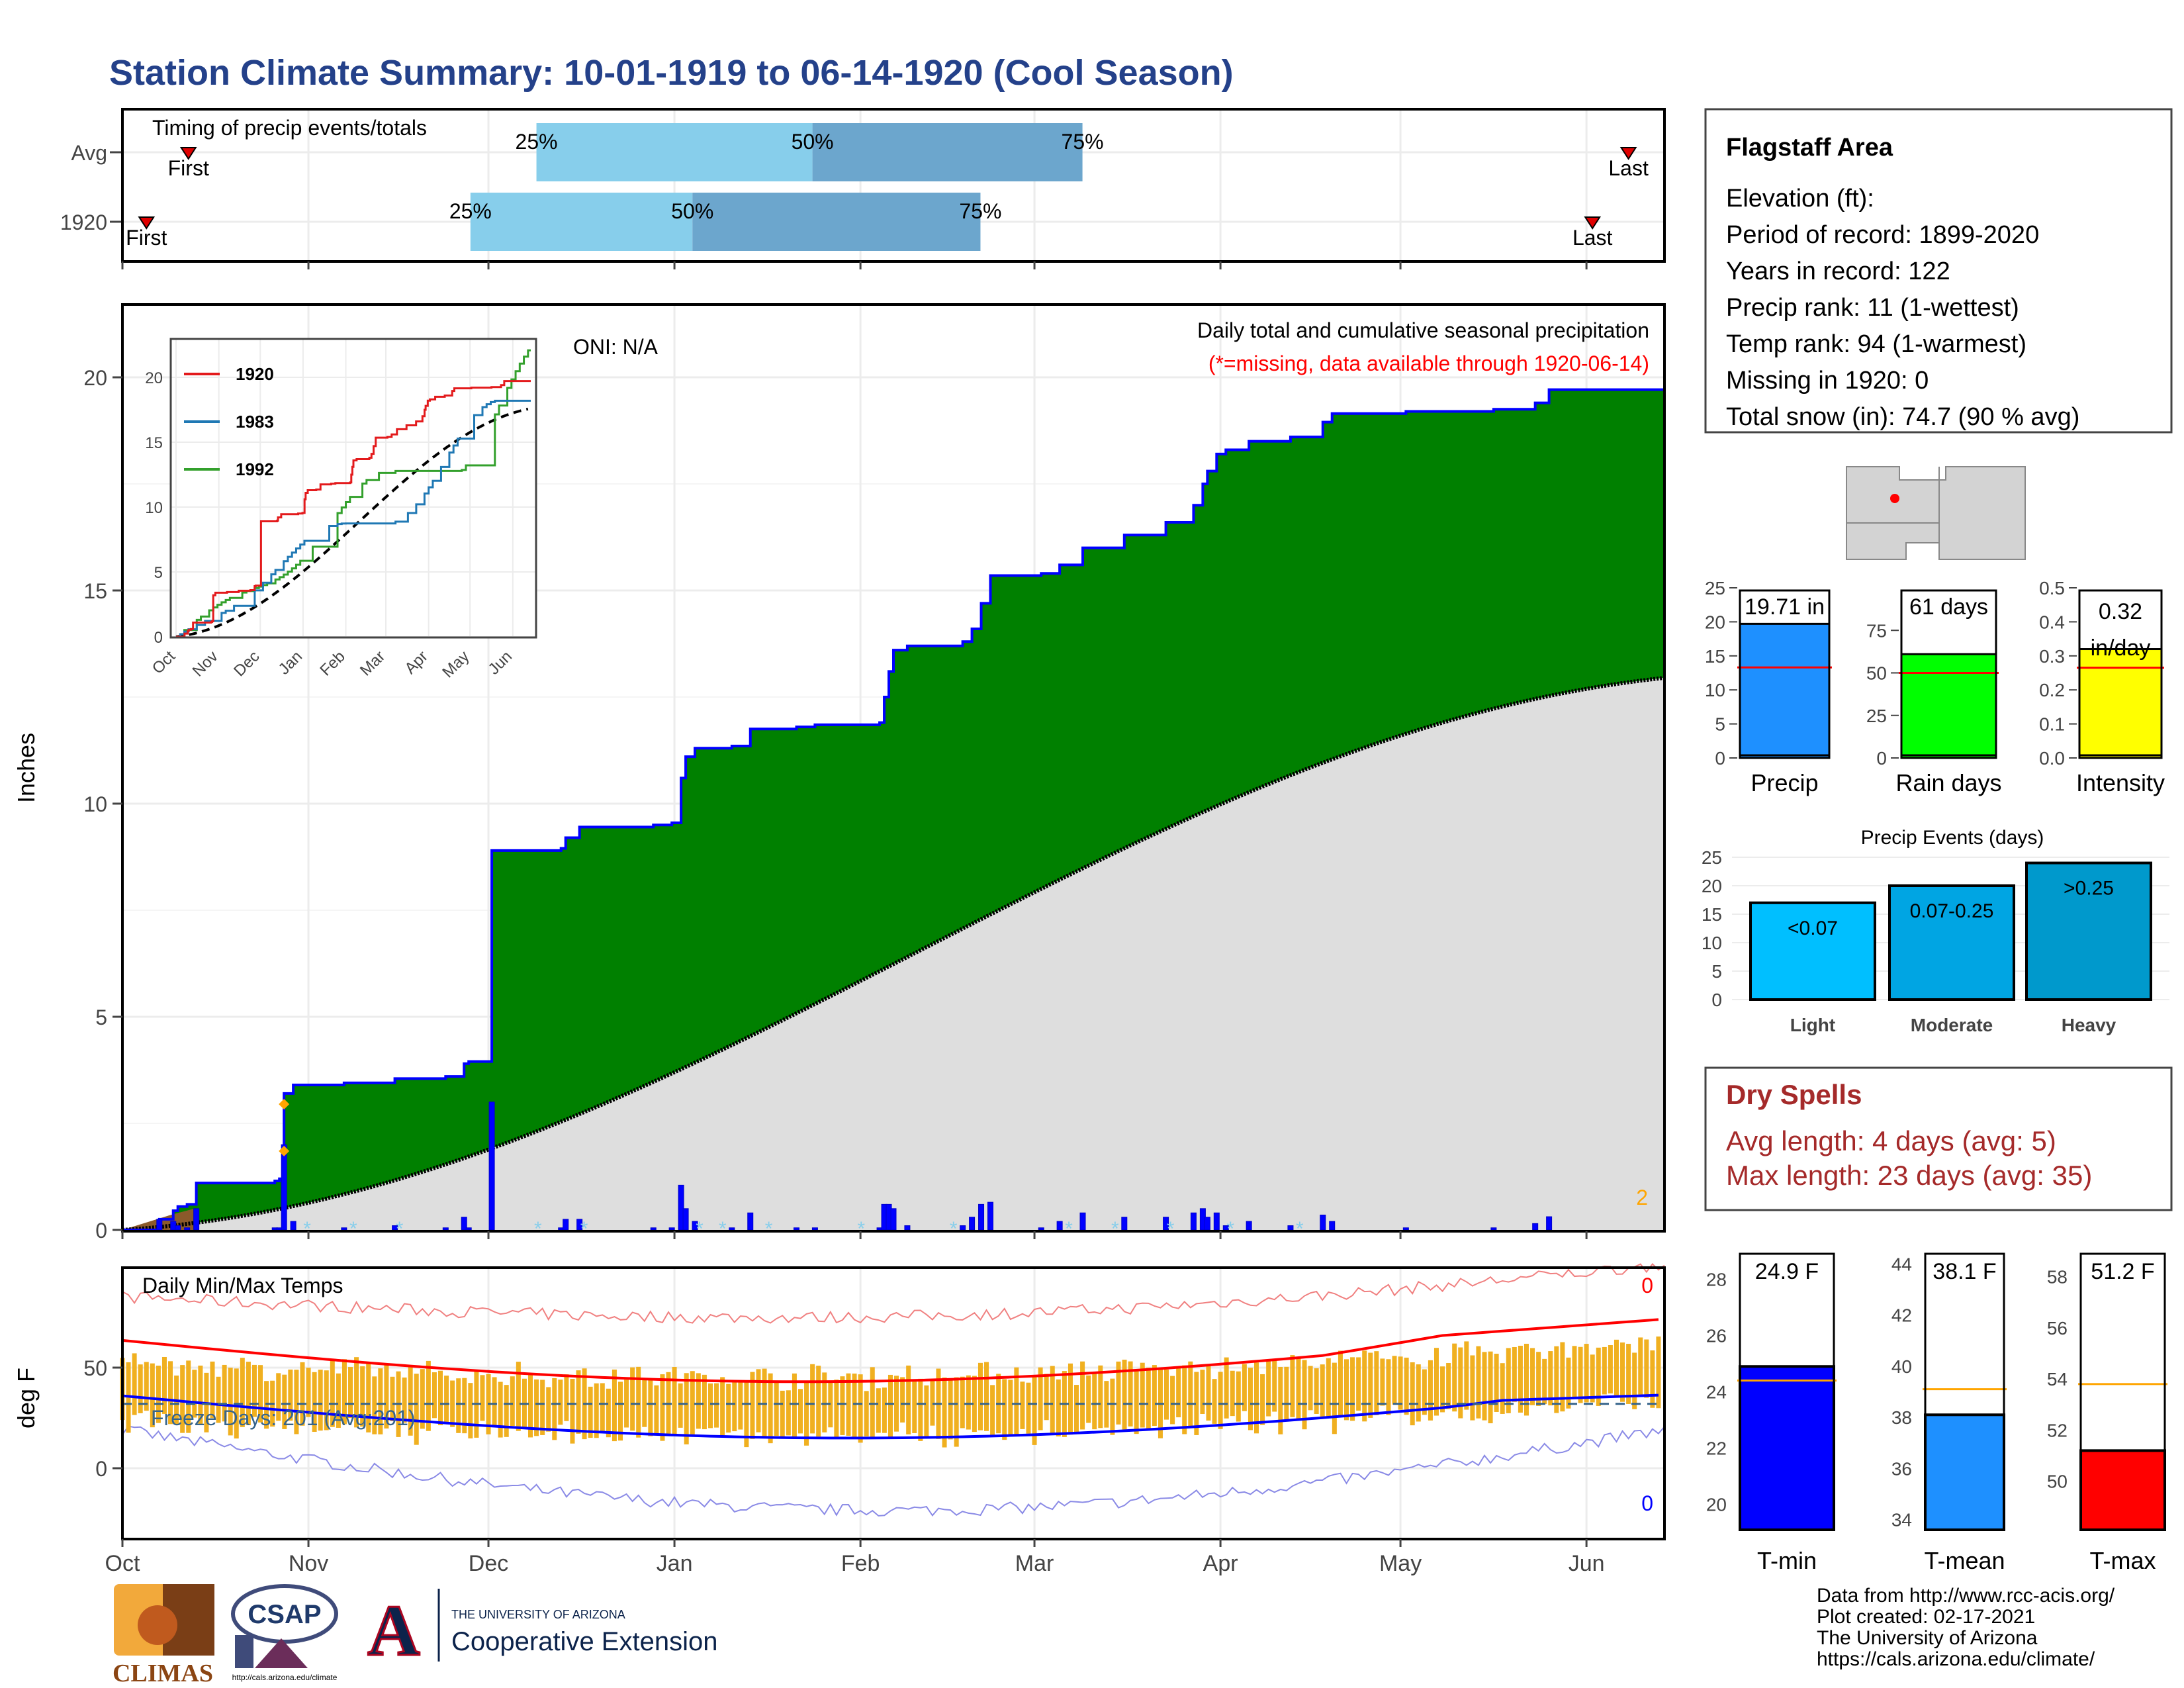 The image size is (2184, 1688). Describe the element at coordinates (1716, 1448) in the screenshot. I see `temp-bar-tick: 22` at that location.